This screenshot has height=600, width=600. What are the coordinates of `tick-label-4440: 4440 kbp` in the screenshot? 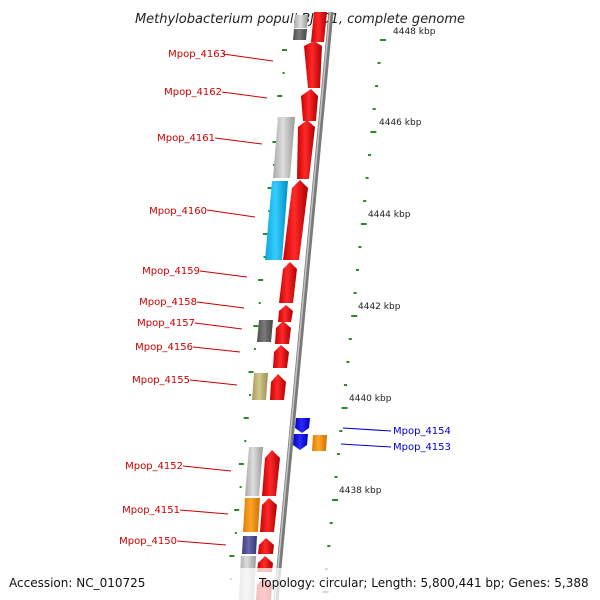 It's located at (370, 399).